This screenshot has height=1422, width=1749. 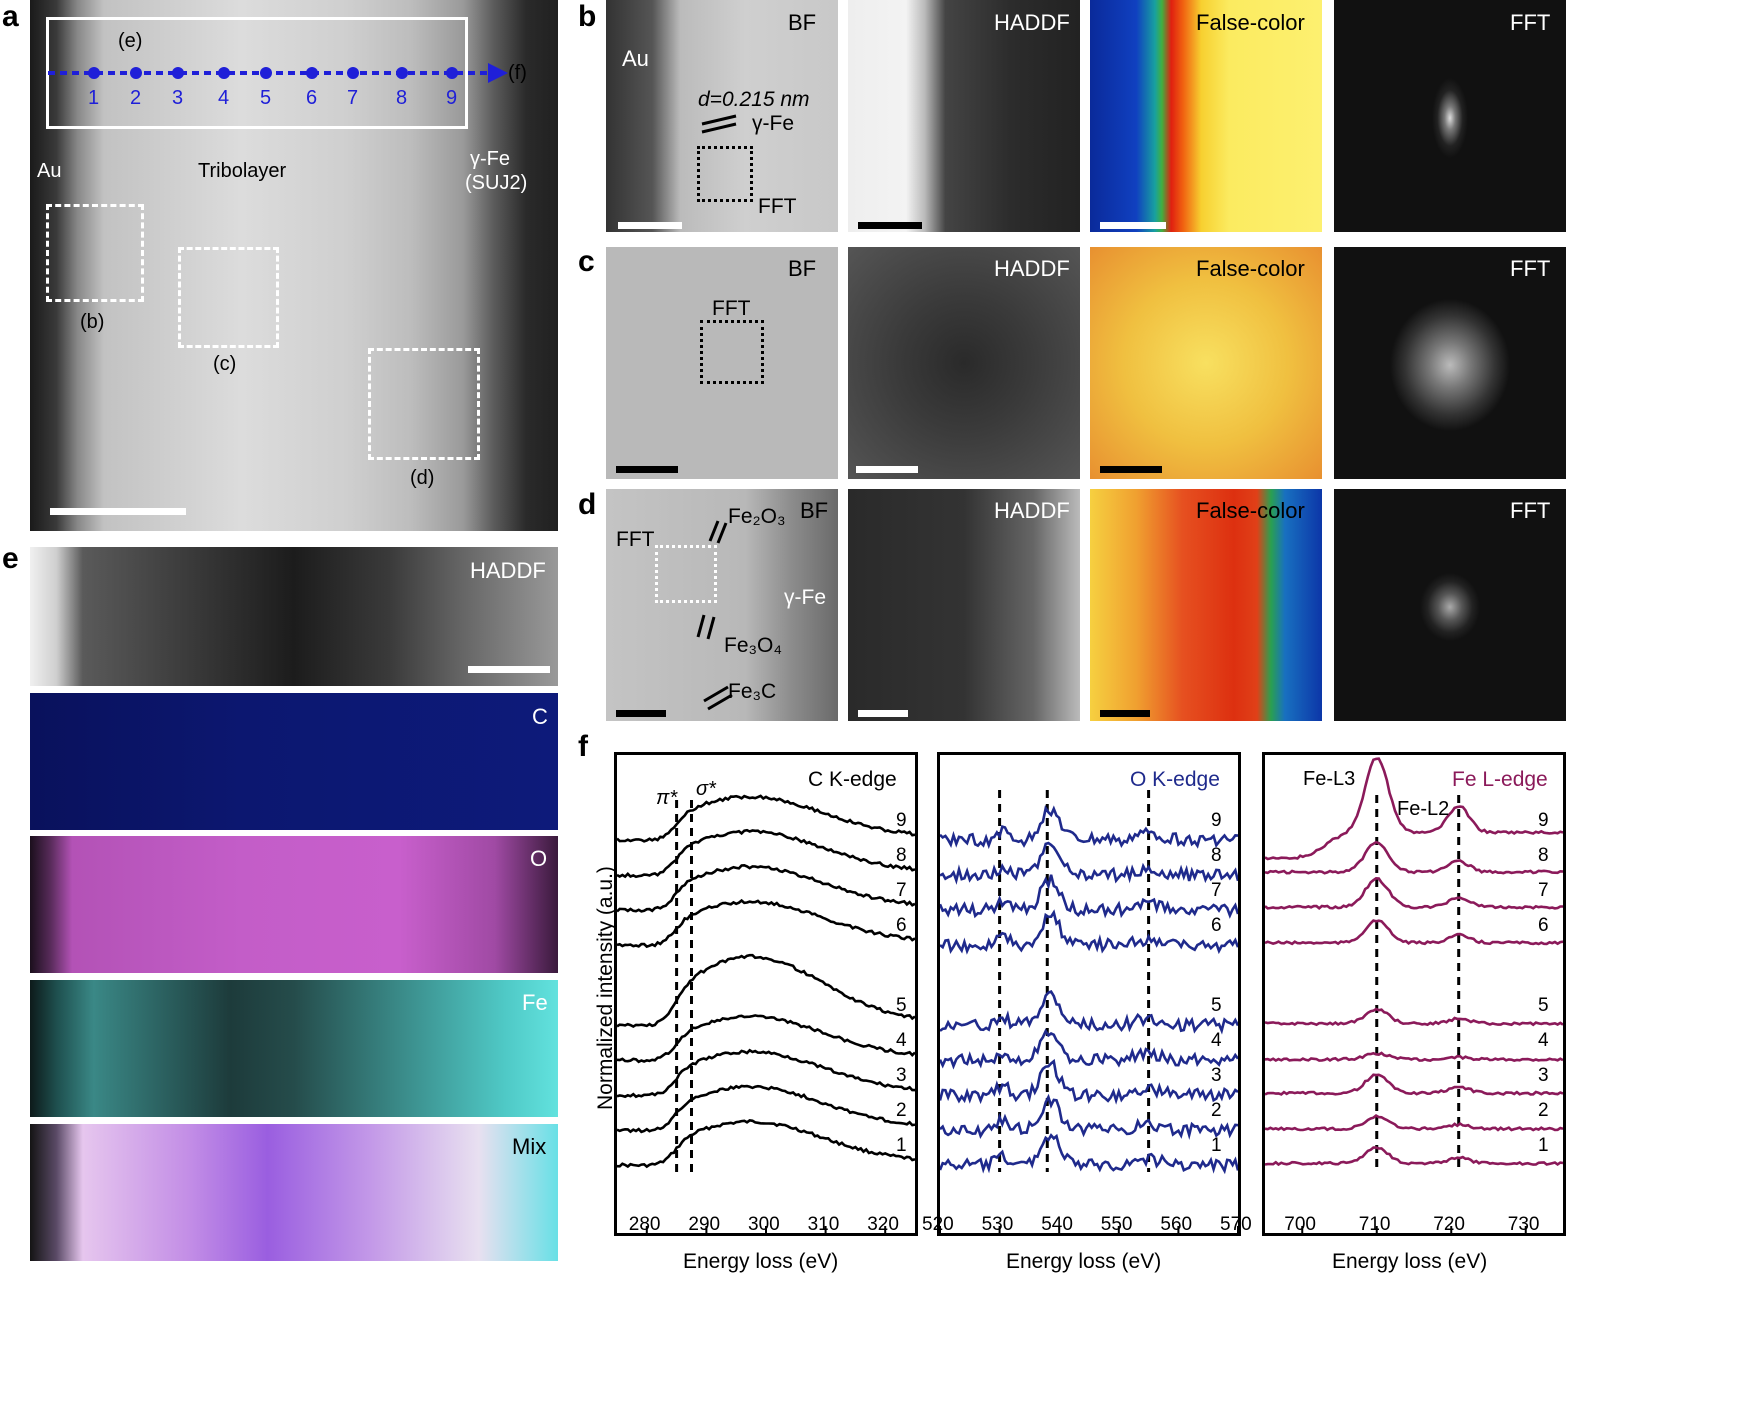 I want to click on panel-c-bf, so click(x=722, y=363).